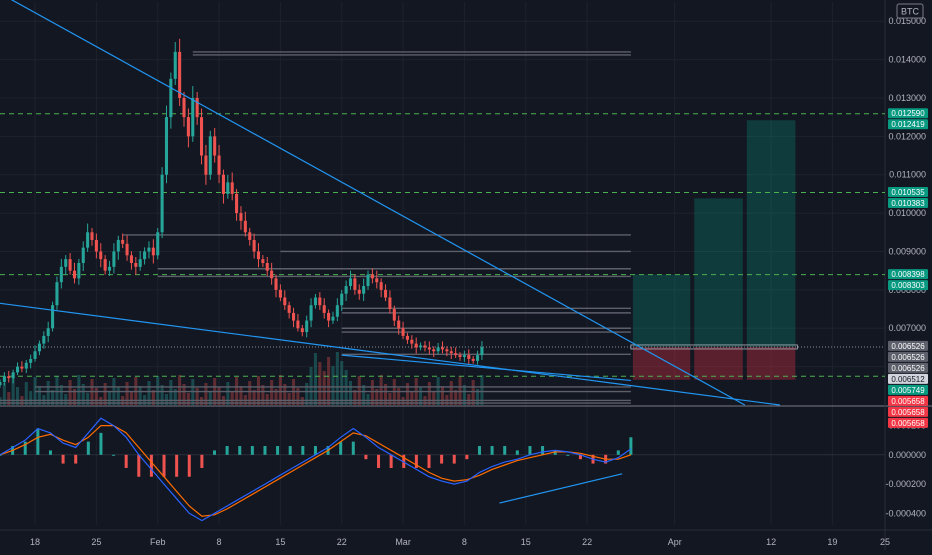 This screenshot has width=932, height=555. Describe the element at coordinates (907, 328) in the screenshot. I see `price-tick-label: 0.007000` at that location.